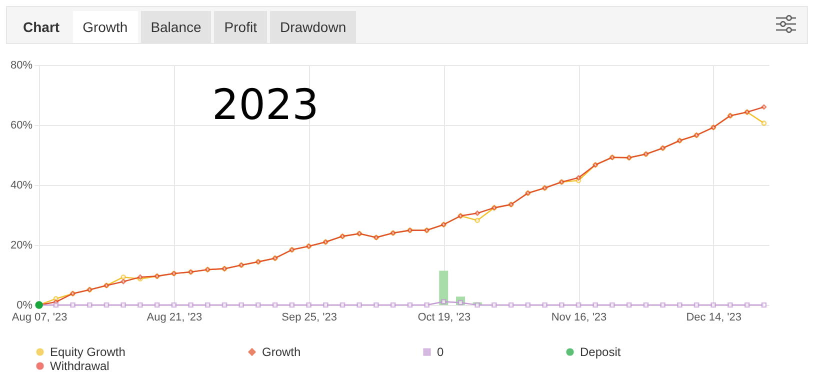 This screenshot has height=392, width=813. Describe the element at coordinates (80, 366) in the screenshot. I see `legend-label: Withdrawal` at that location.